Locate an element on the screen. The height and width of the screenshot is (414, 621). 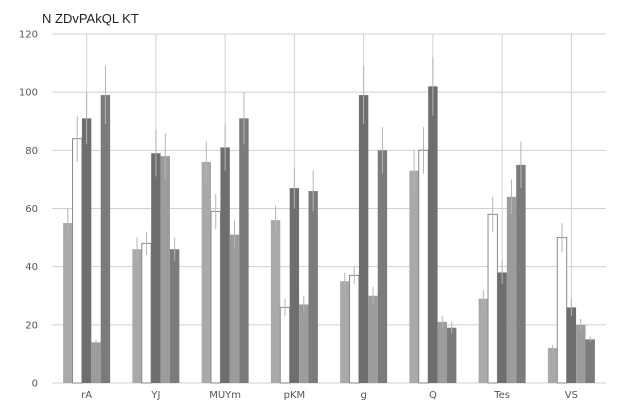
x-tick-label: VS is located at coordinates (571, 395).